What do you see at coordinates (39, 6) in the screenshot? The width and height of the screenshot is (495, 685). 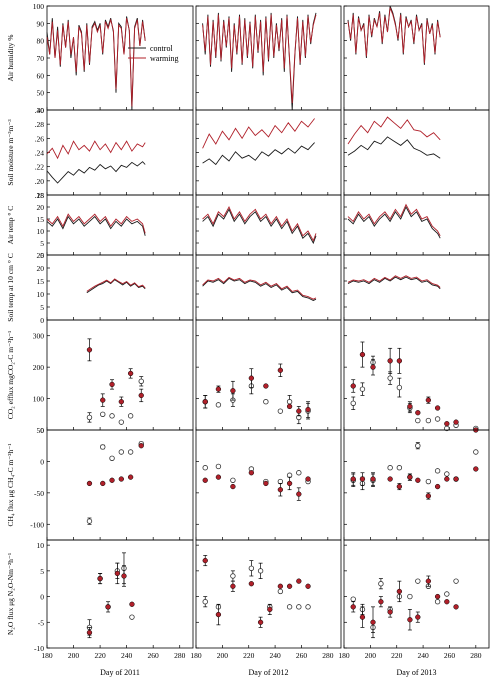 I see `y-tick-label: 100` at bounding box center [39, 6].